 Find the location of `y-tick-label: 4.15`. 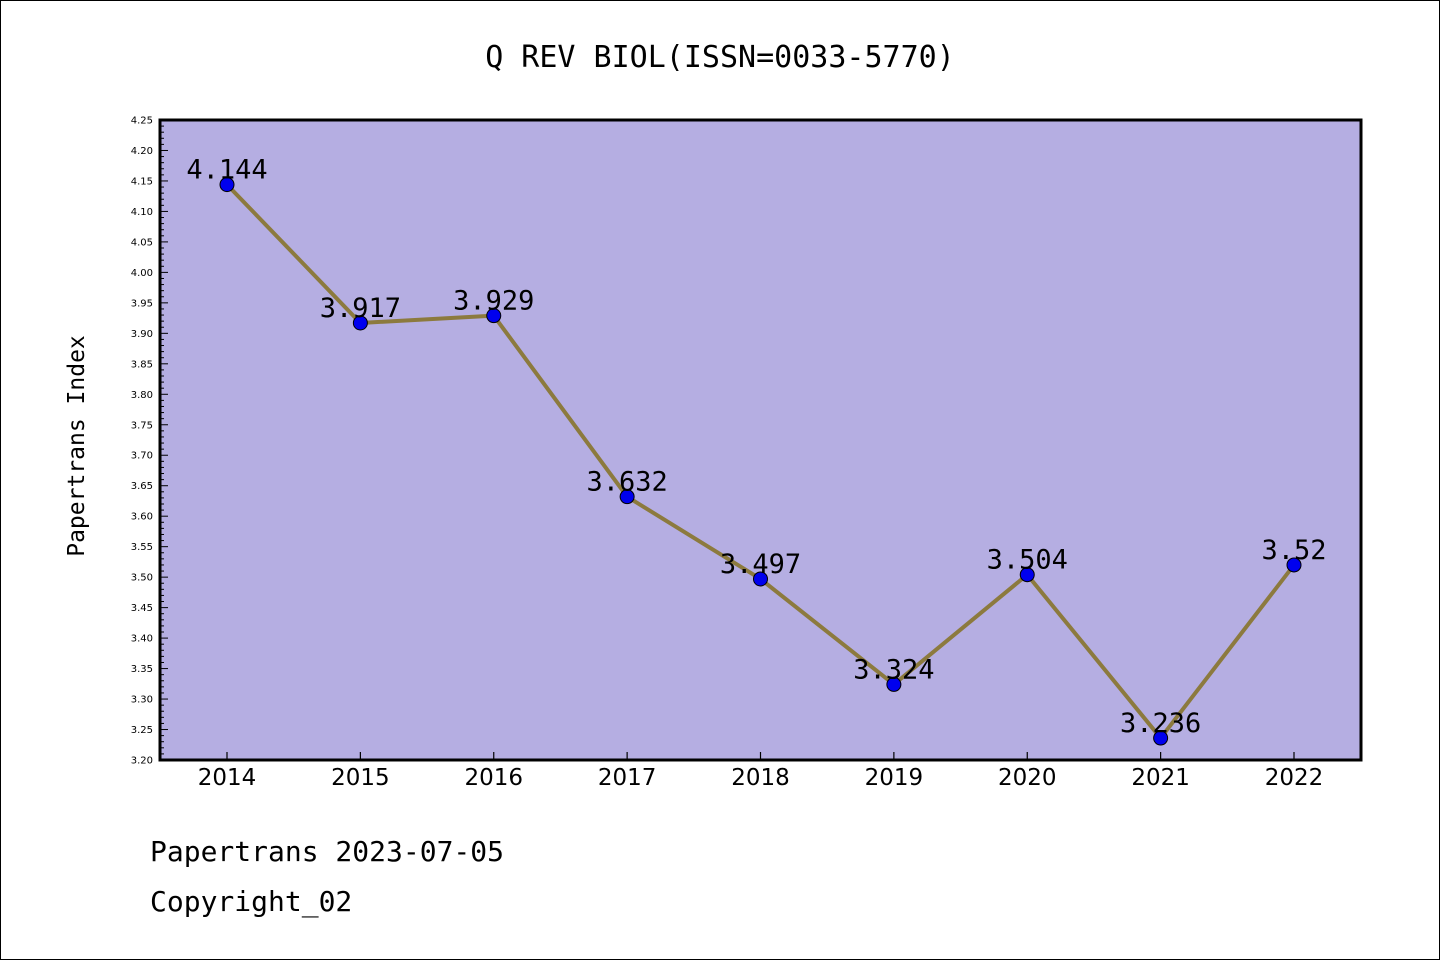

y-tick-label: 4.15 is located at coordinates (142, 181).